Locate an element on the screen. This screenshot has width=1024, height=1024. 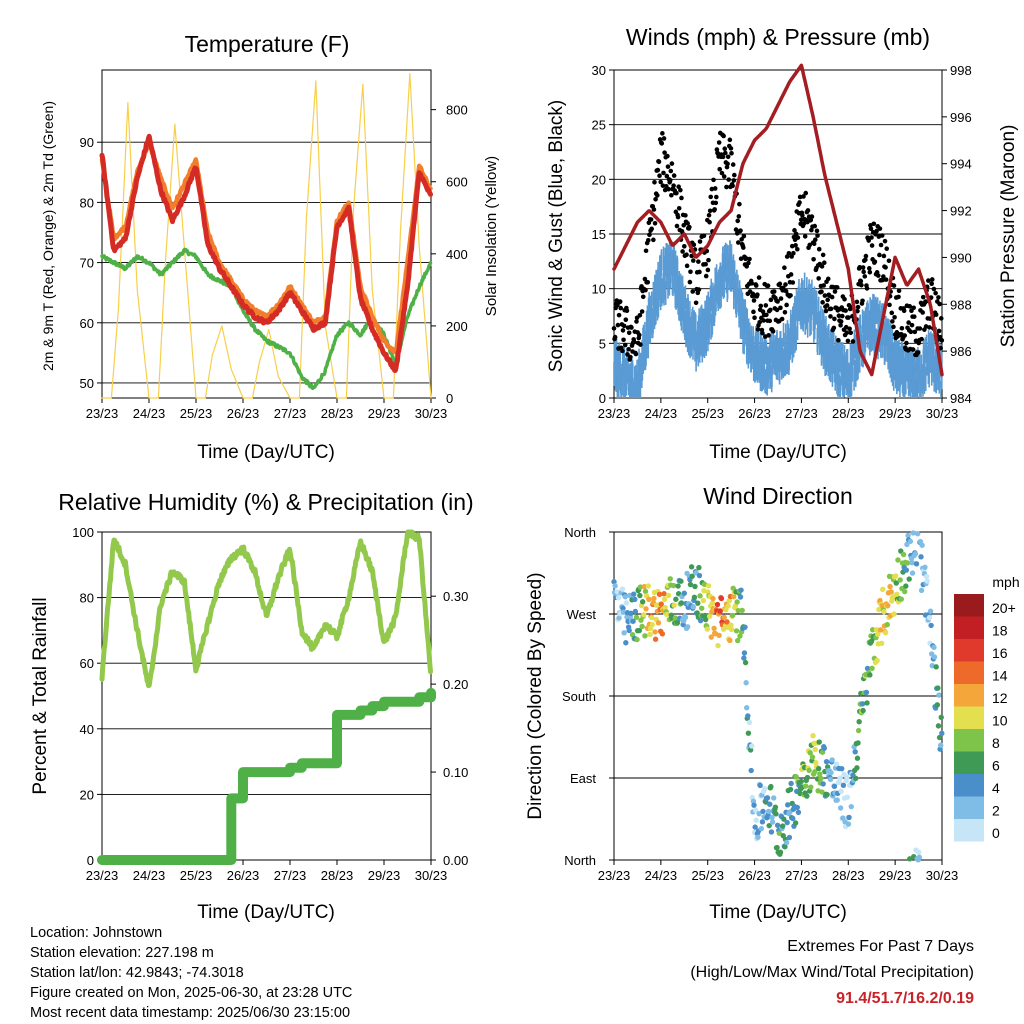
humidity-ytick-label: 20 is located at coordinates (87, 794).